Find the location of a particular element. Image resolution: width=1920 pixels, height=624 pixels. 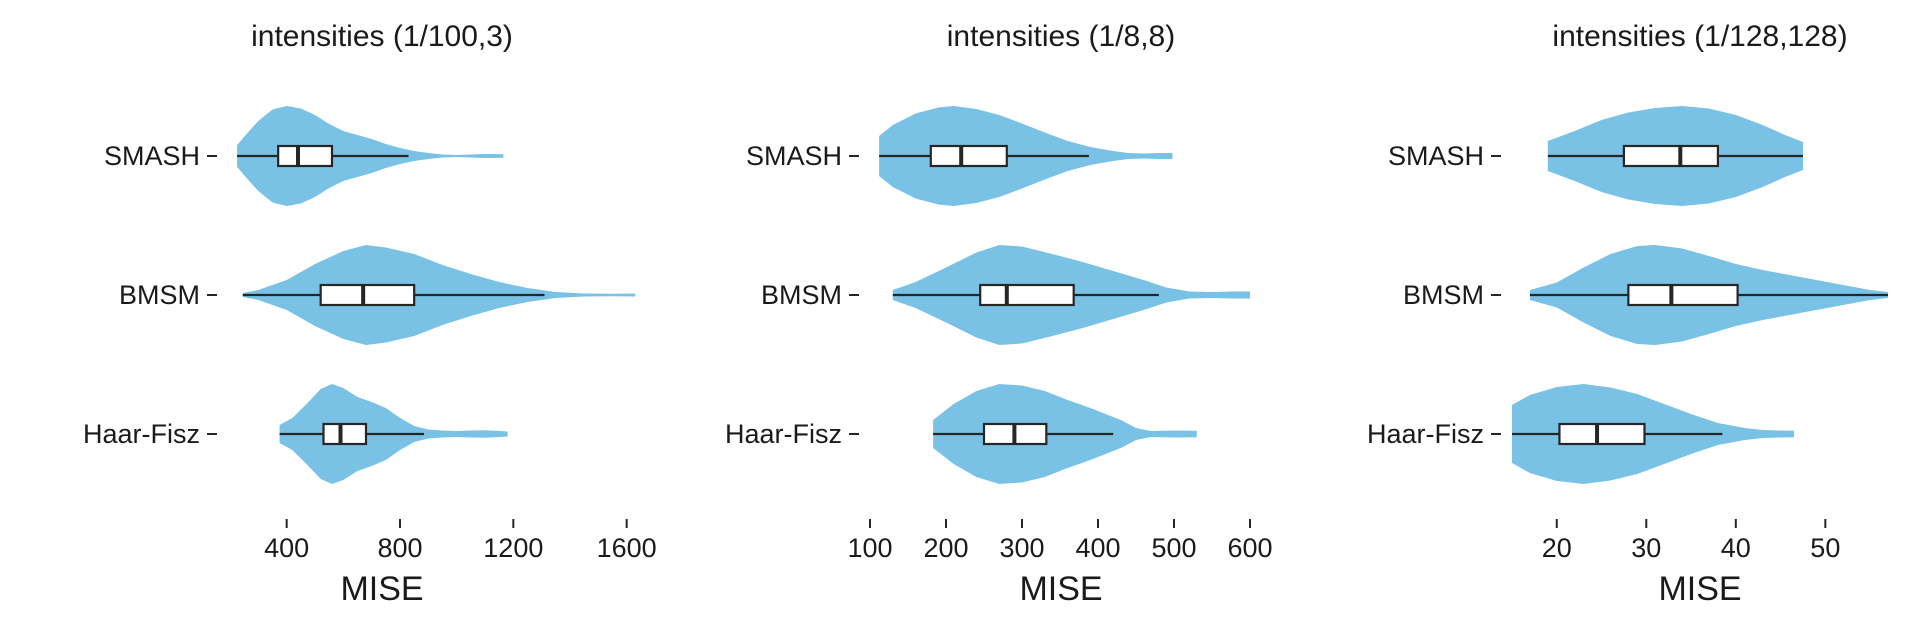

x-tick-label: 100 is located at coordinates (869, 548).